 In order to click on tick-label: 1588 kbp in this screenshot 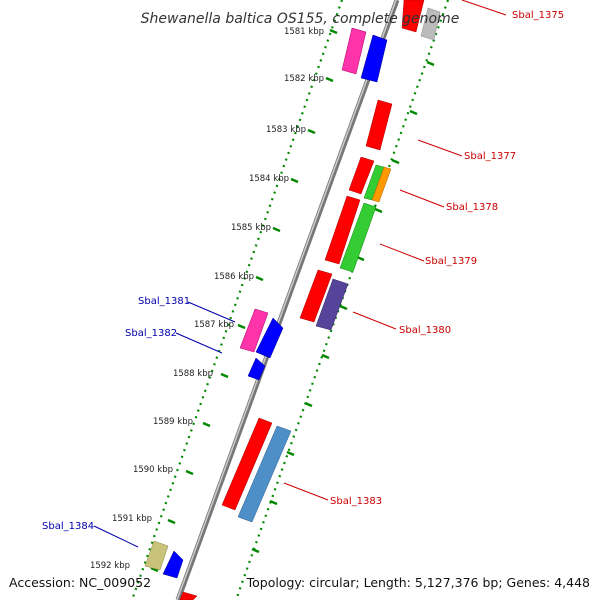, I will do `click(193, 374)`.